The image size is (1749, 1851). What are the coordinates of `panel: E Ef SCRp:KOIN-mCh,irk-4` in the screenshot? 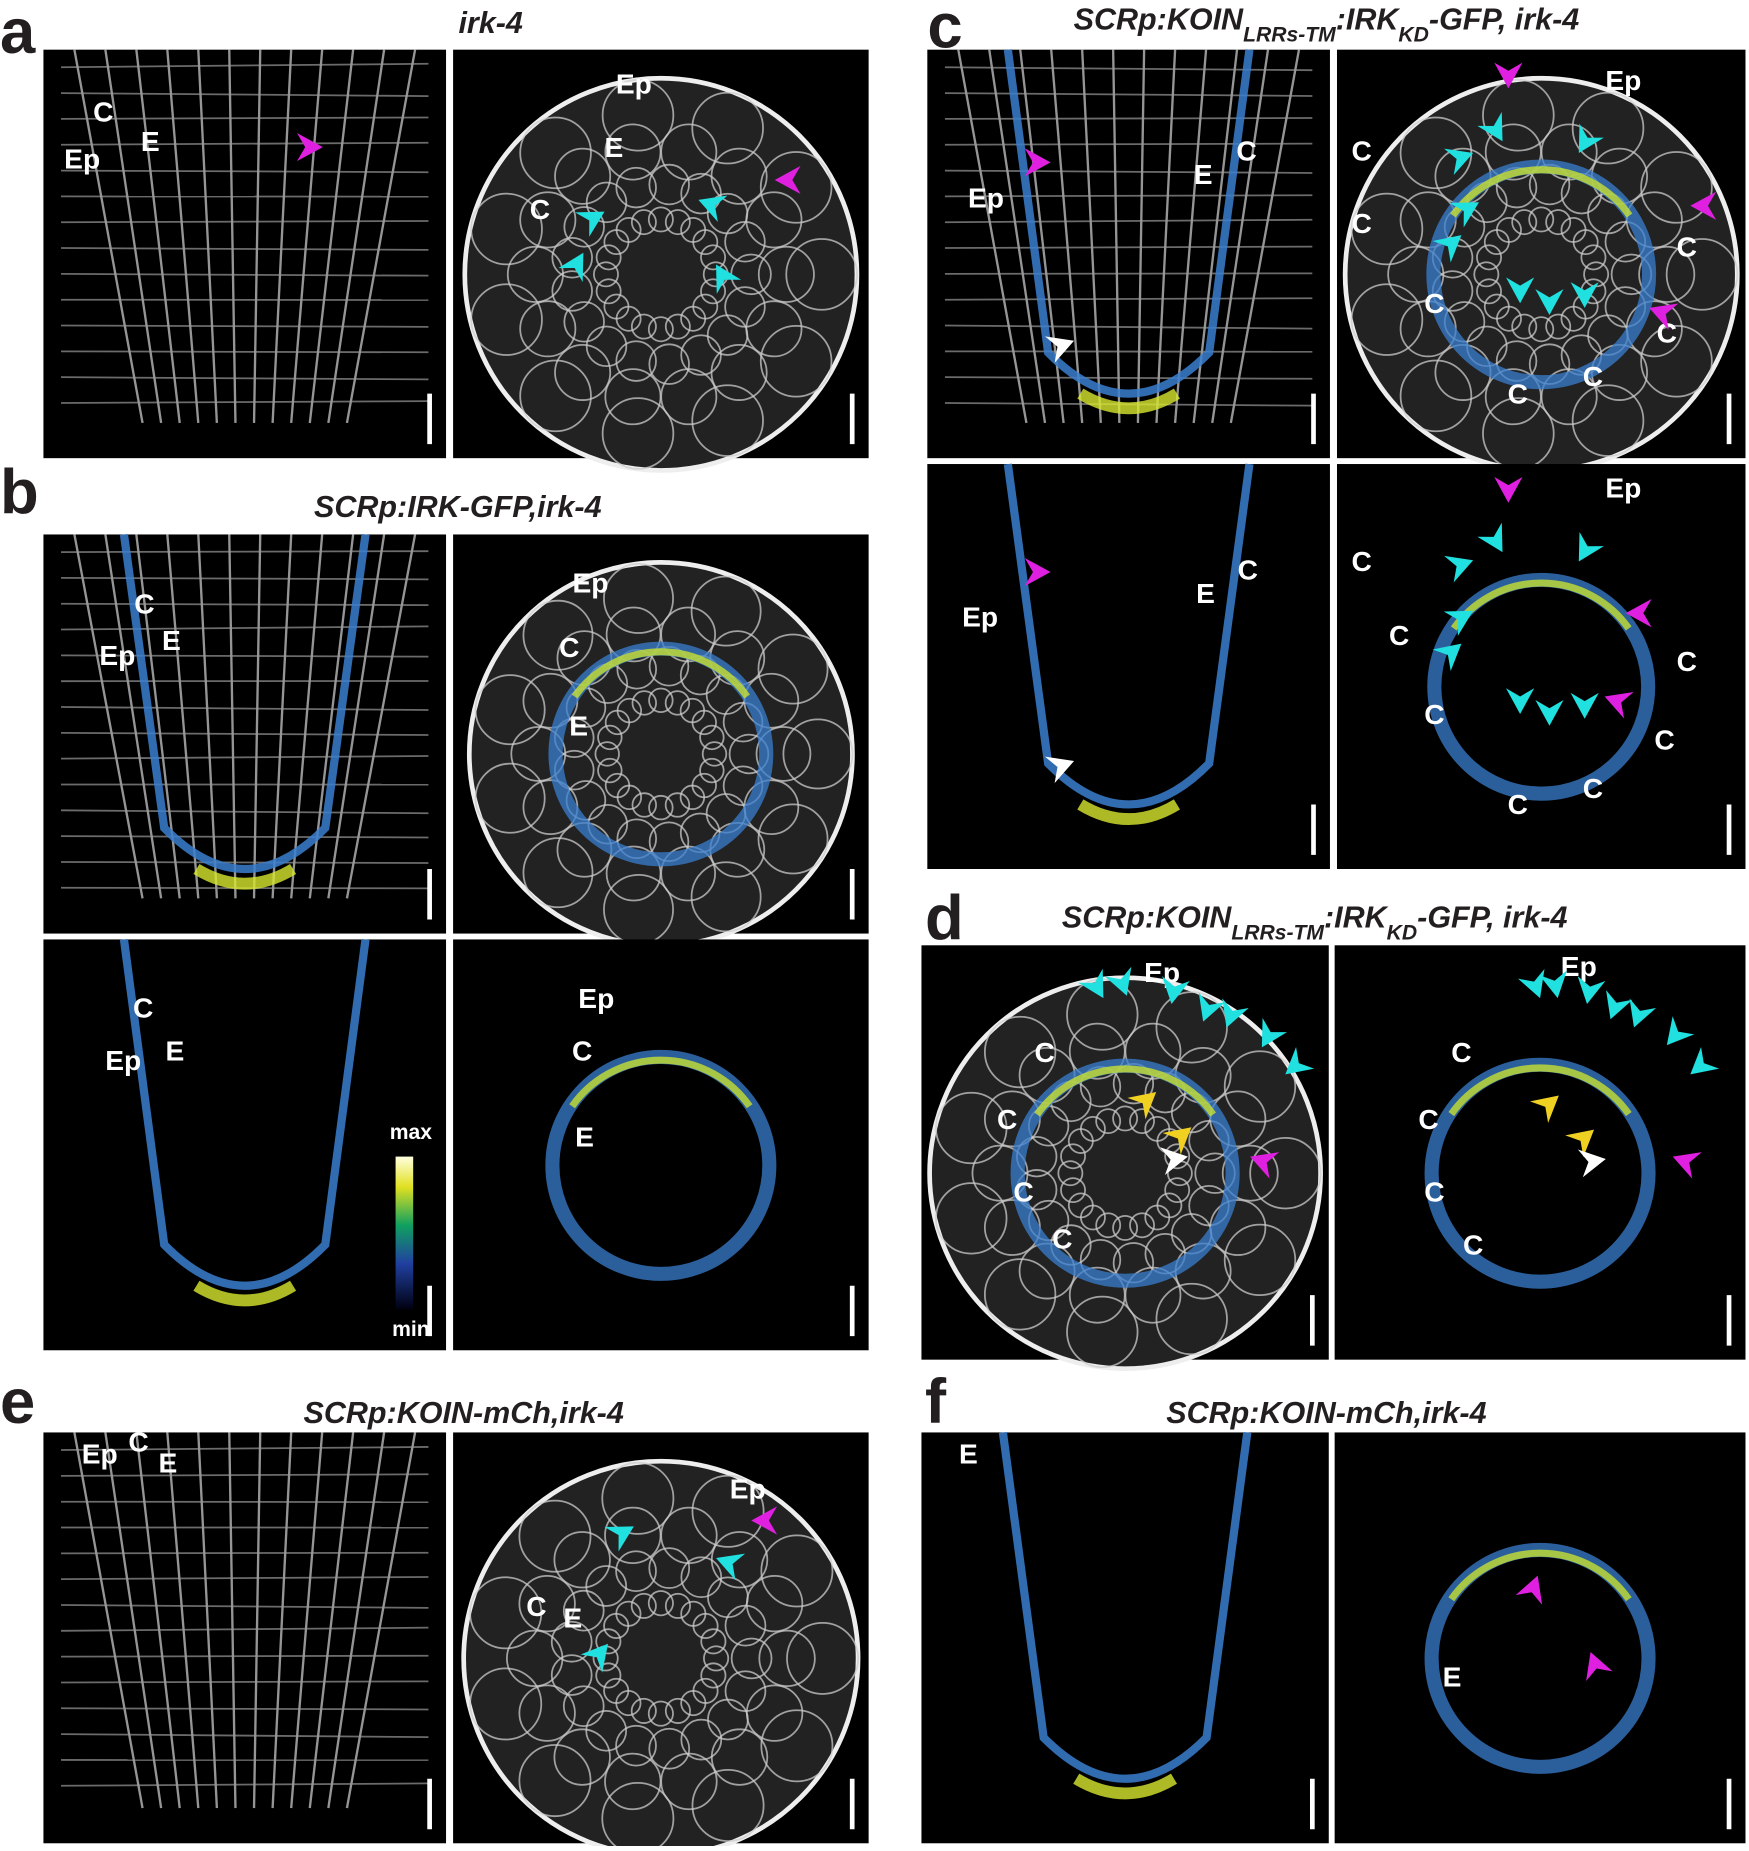 It's located at (1333, 1605).